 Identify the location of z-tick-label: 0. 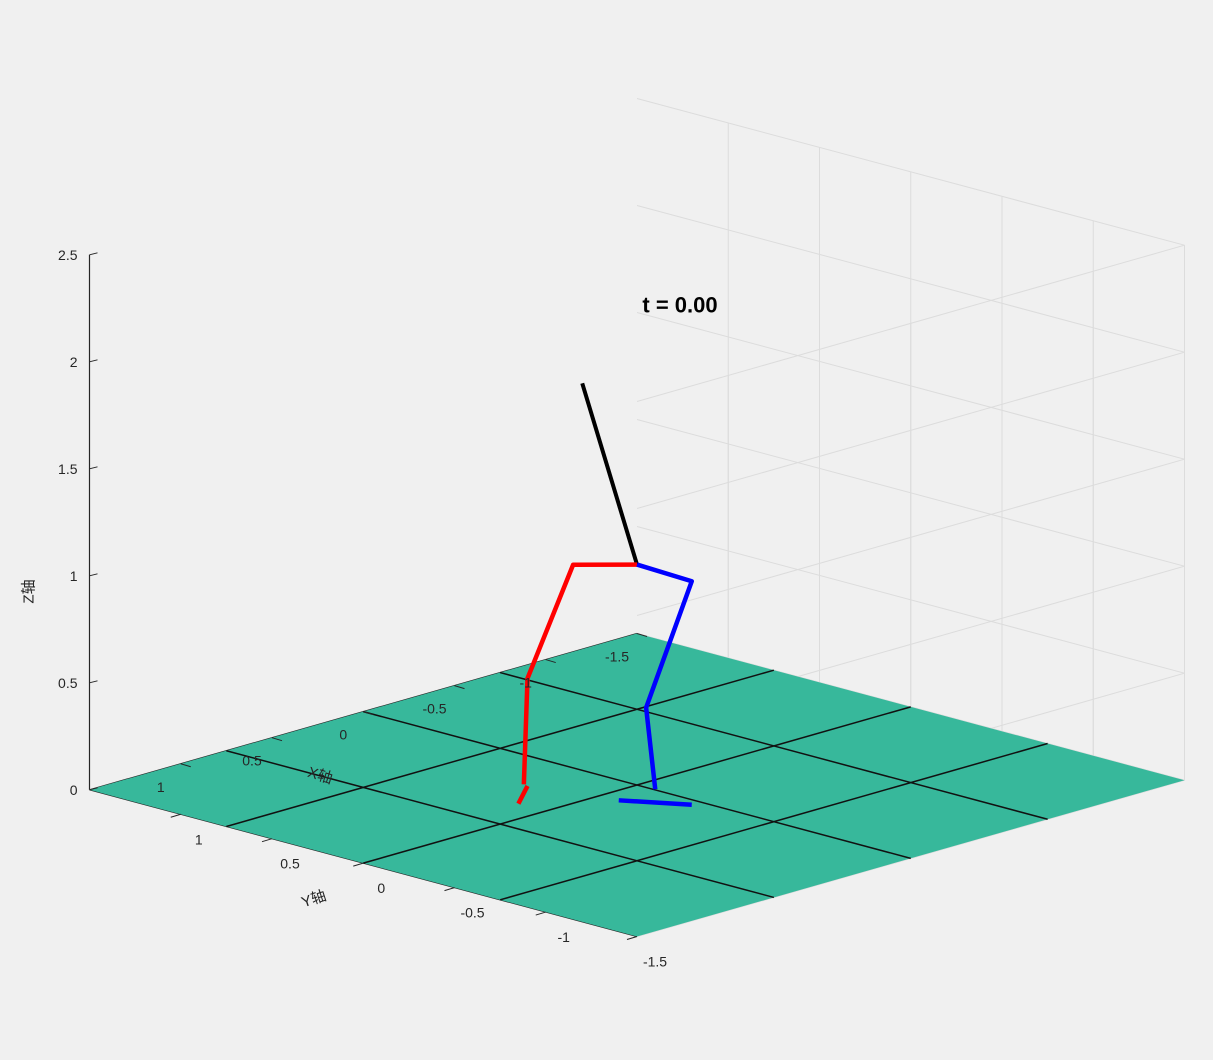
(74, 790).